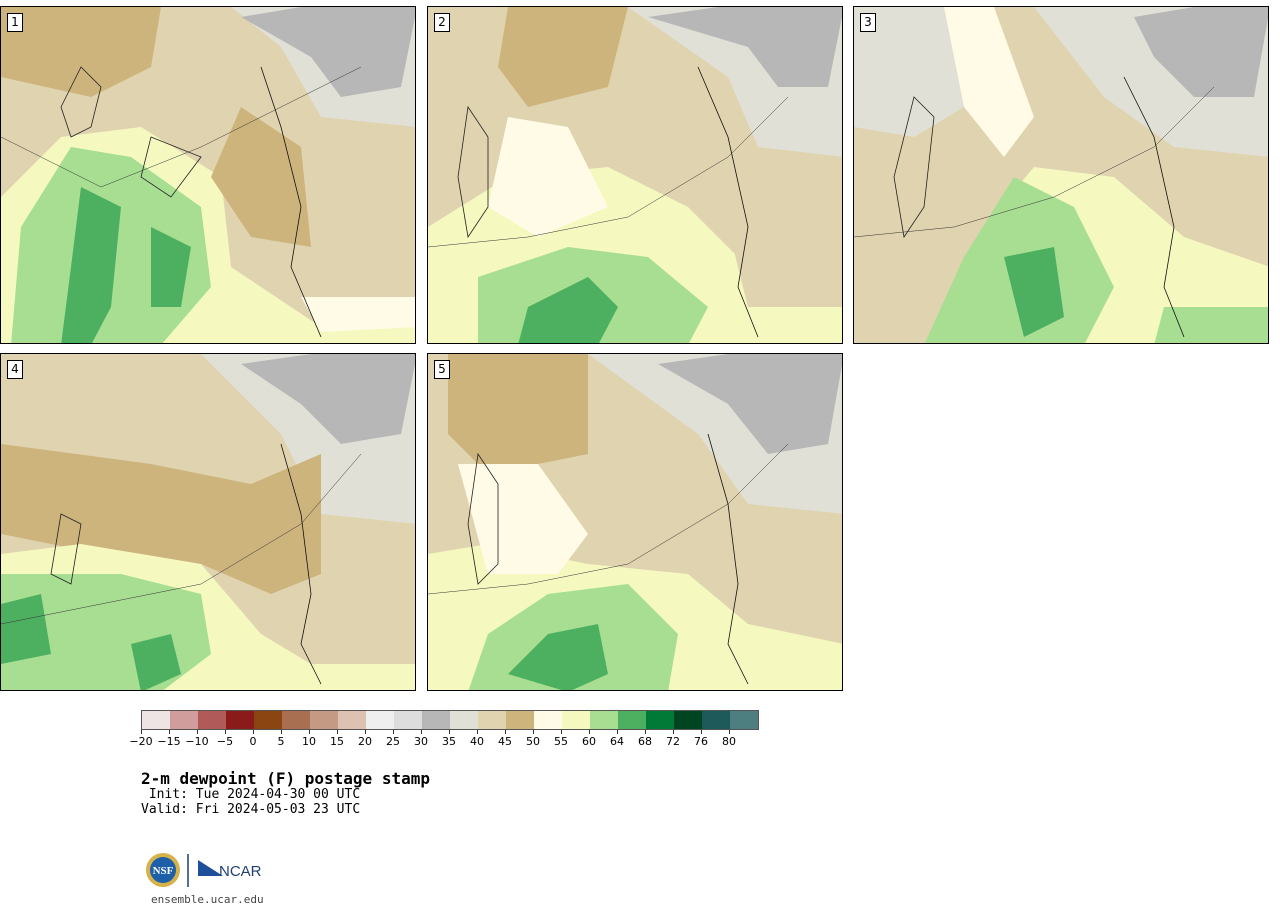 The width and height of the screenshot is (1280, 910). Describe the element at coordinates (207, 899) in the screenshot. I see `website-url: ensemble.ucar.edu` at that location.